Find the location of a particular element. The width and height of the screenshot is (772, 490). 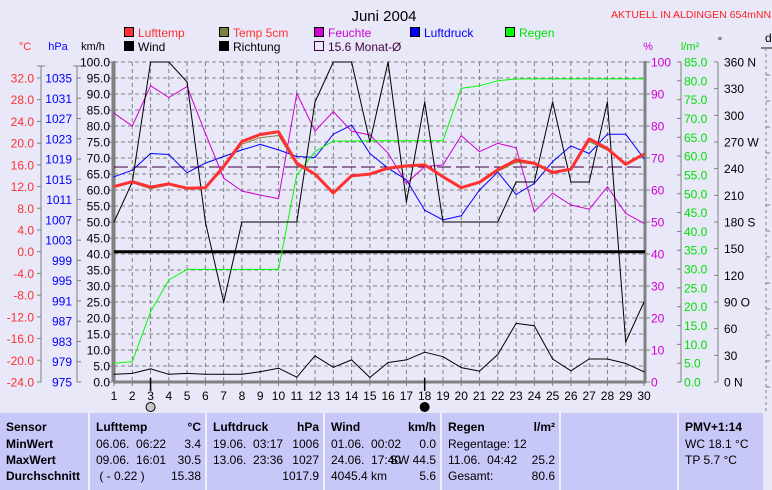

axis-tick-label-wind: 30.0 is located at coordinates (99, 287).